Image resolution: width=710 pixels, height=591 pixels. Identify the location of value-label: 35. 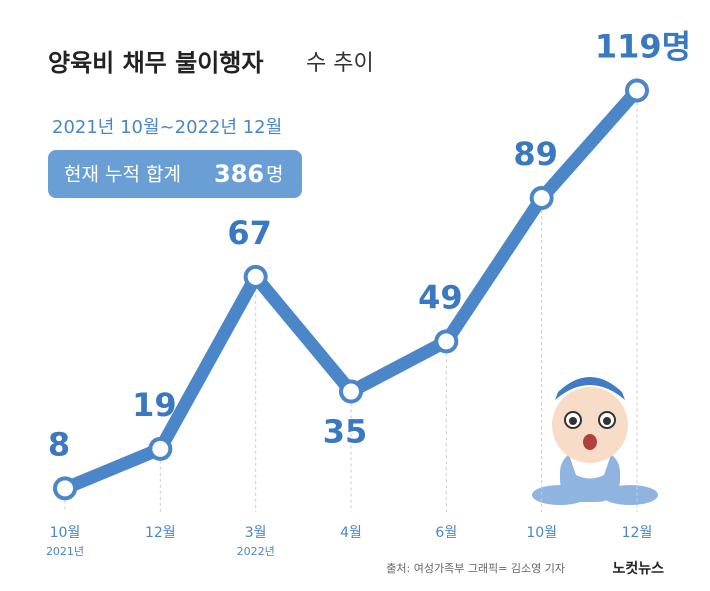
(345, 432).